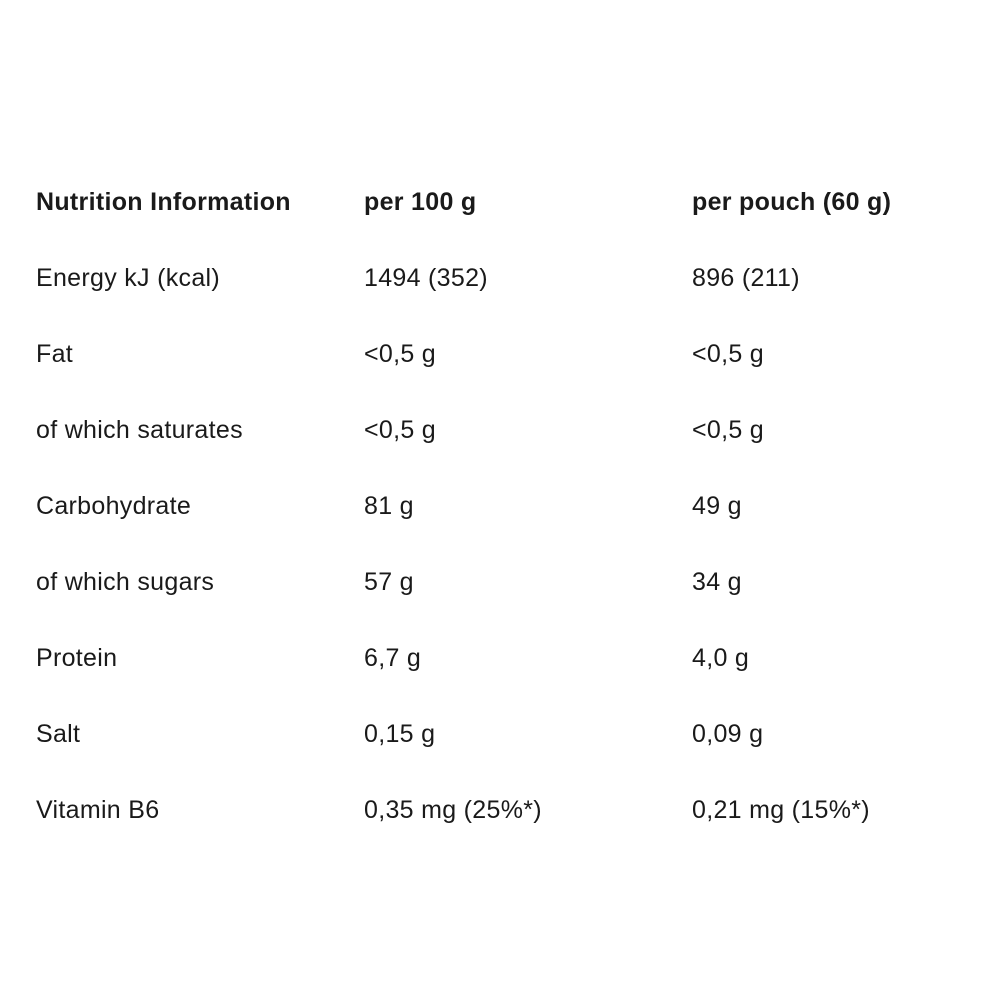 The height and width of the screenshot is (1000, 1000). I want to click on table-row-vitamin-b6: Vitamin B6 0,35 mg (25%*) 0,21 mg (15%*), so click(506, 810).